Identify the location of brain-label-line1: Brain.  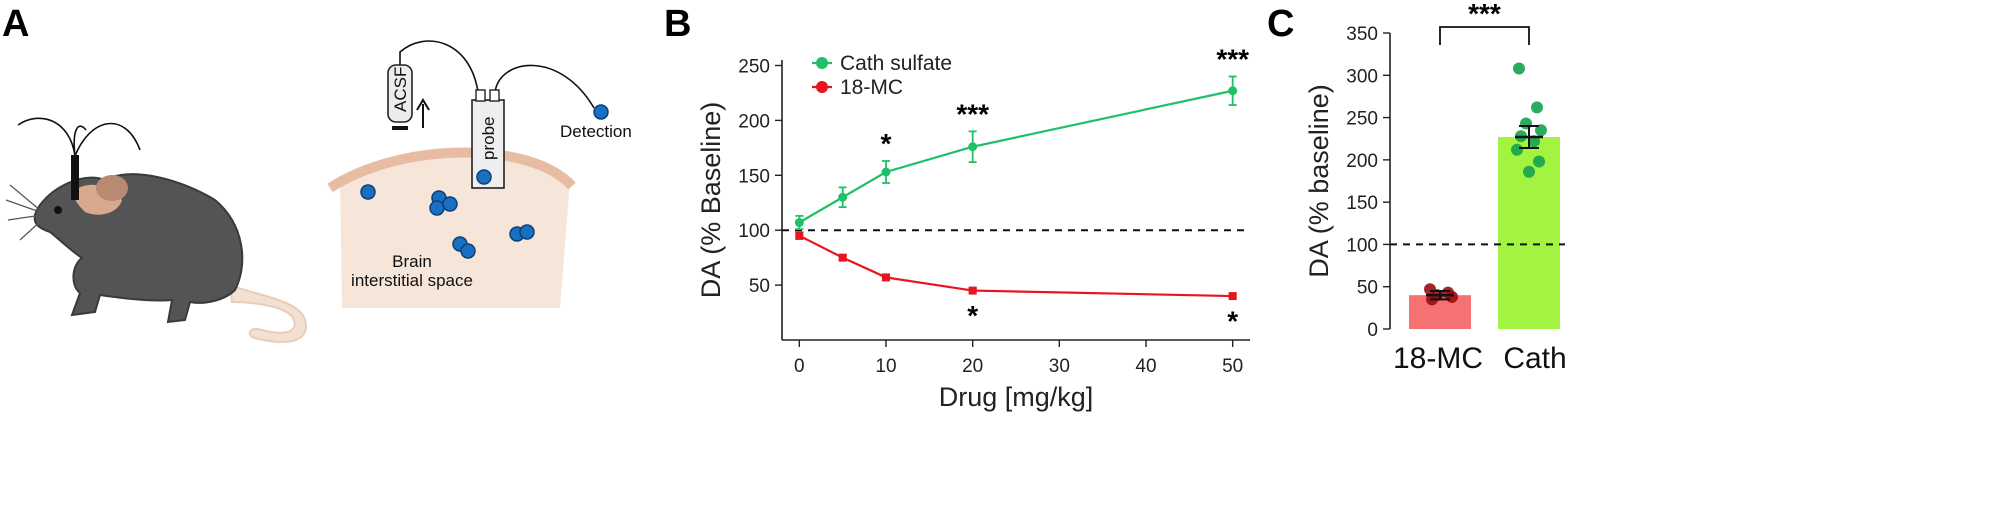
(412, 261).